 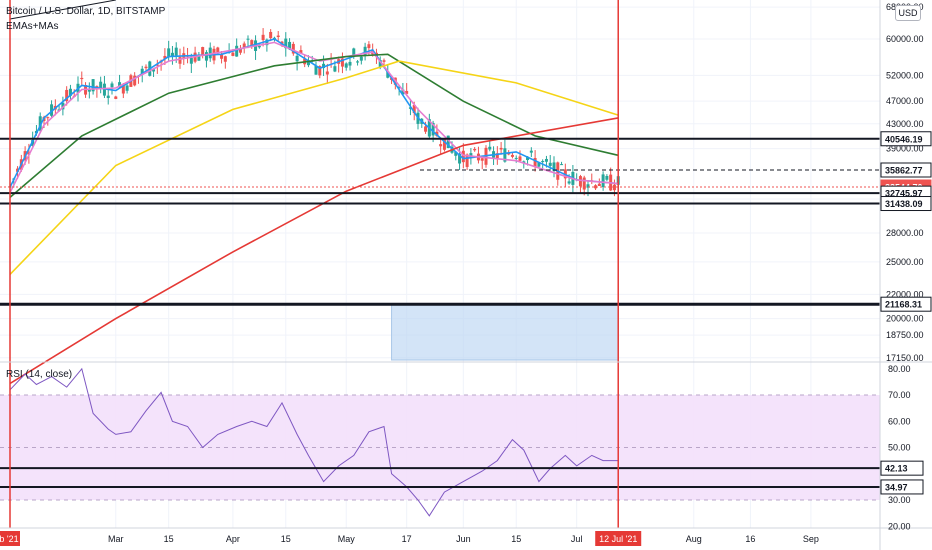 I want to click on price-tick-label: 17150.00, so click(x=905, y=358).